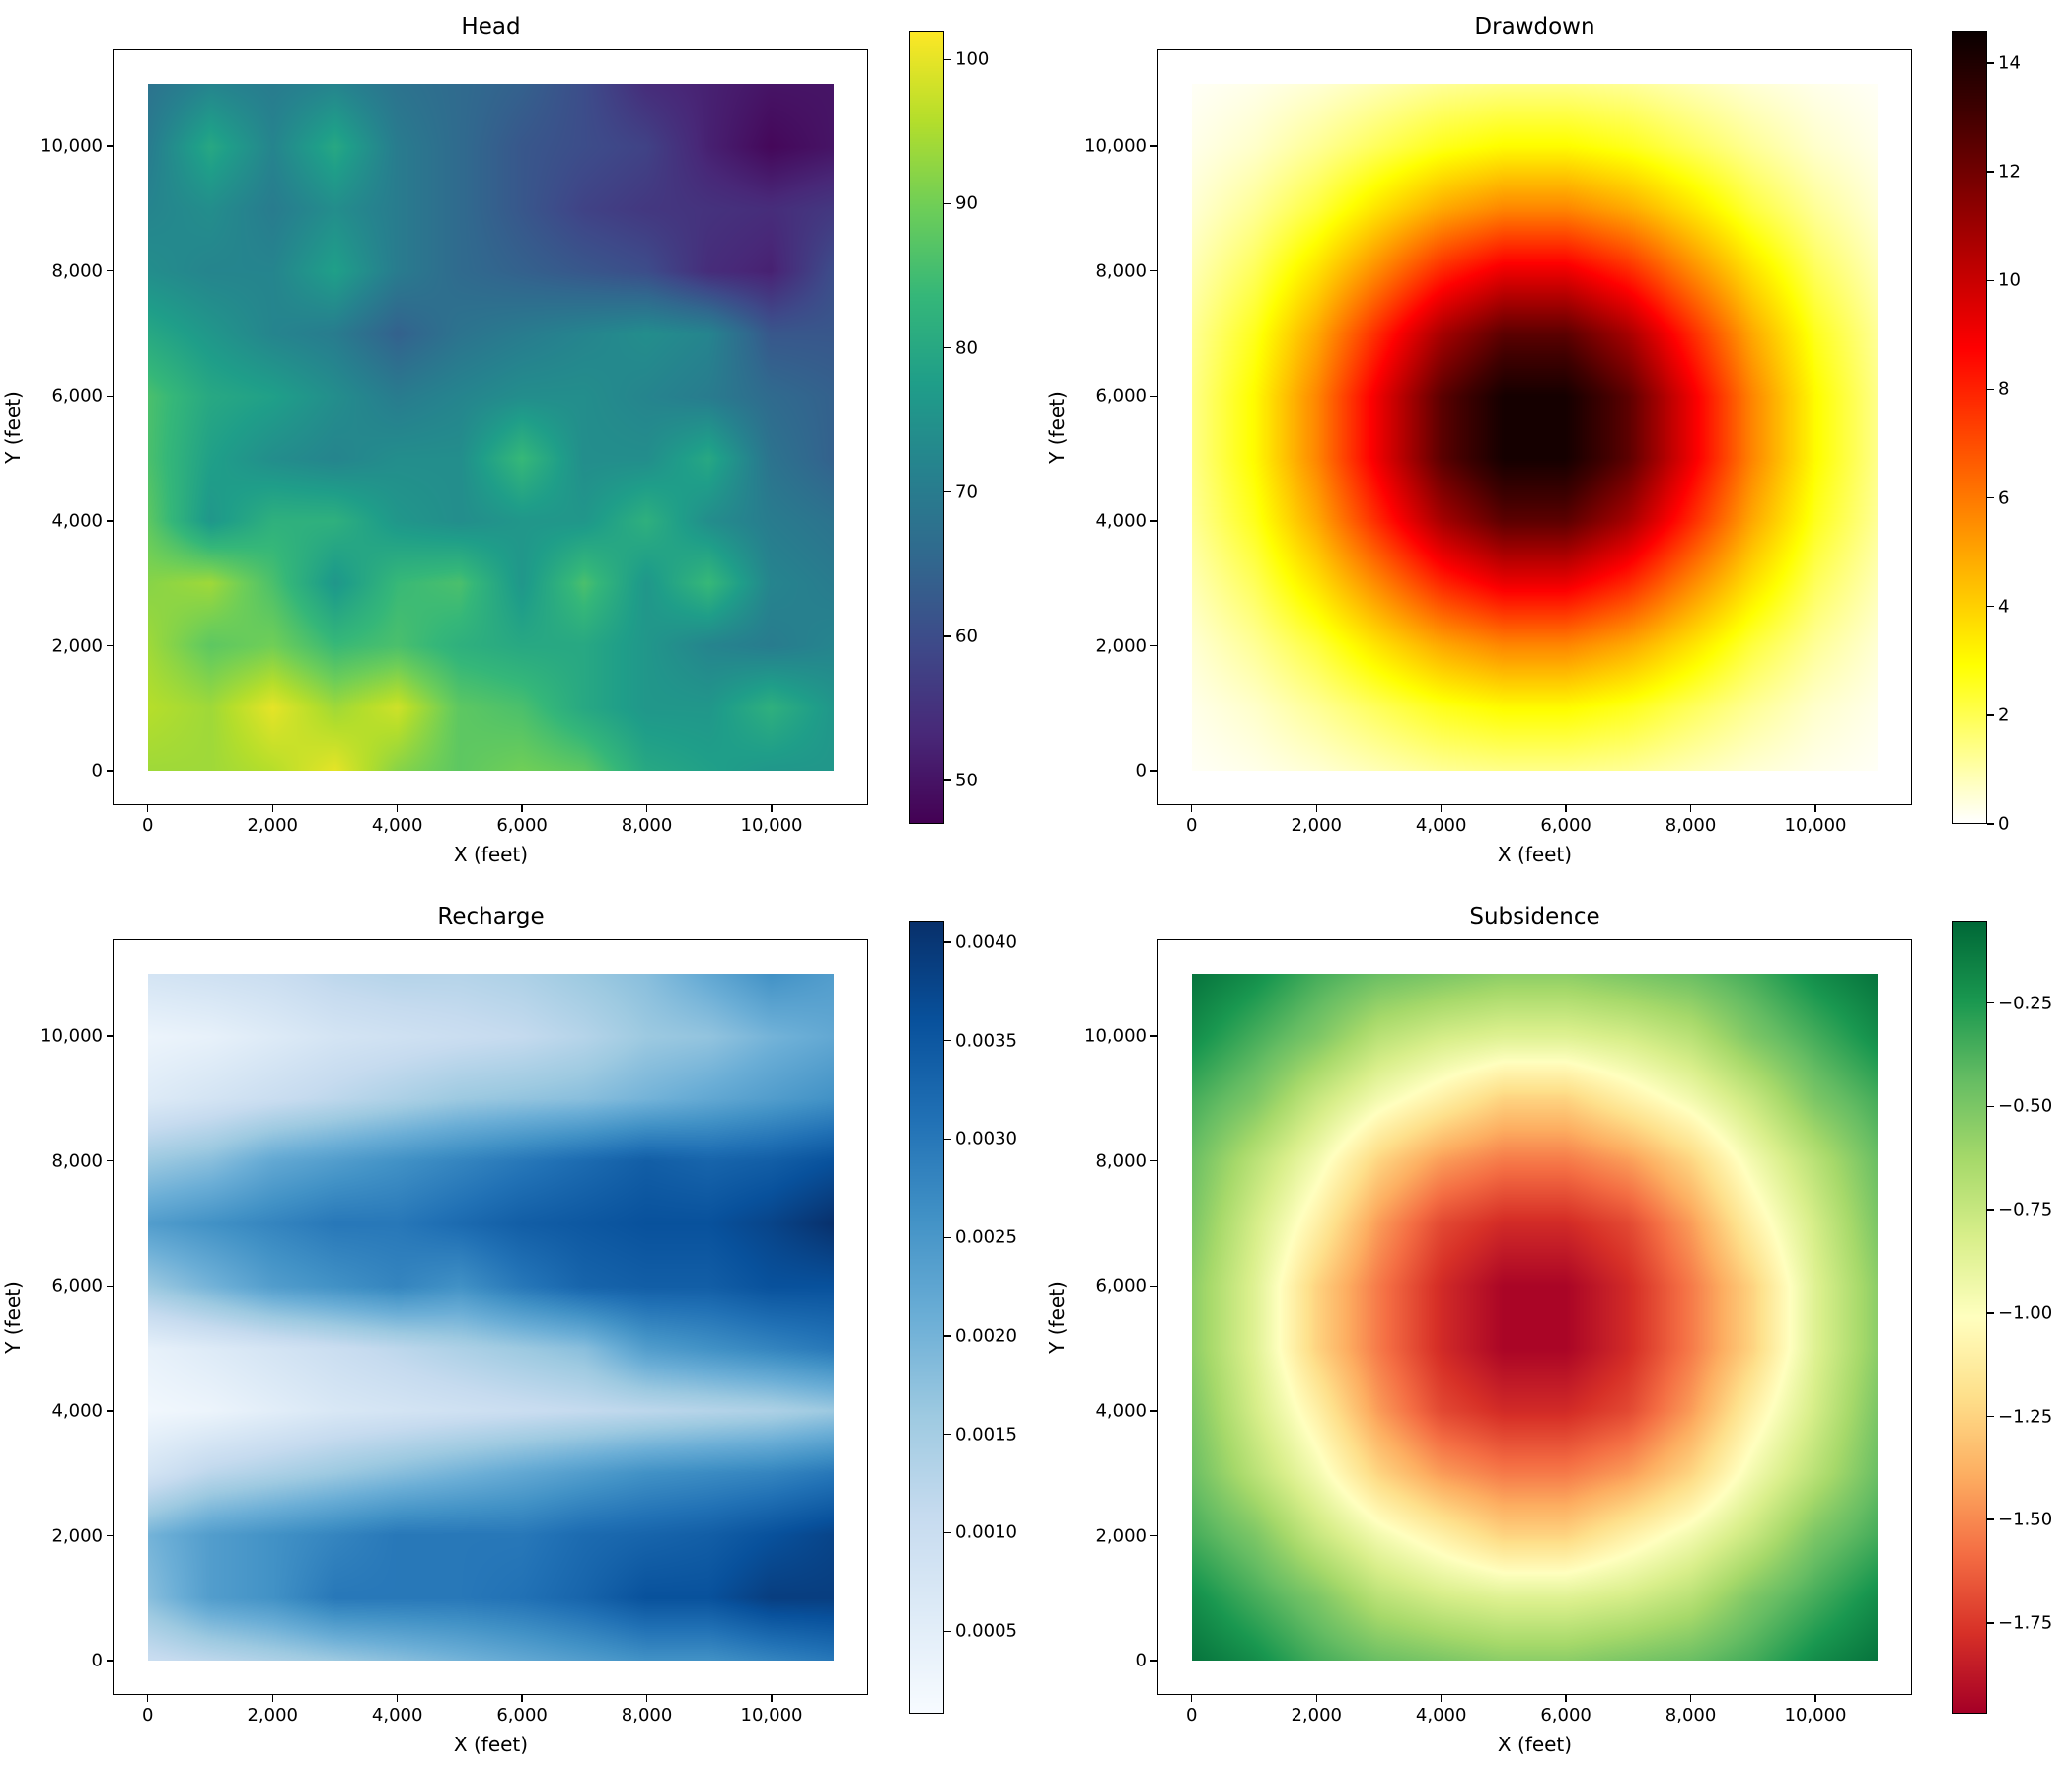  Describe the element at coordinates (966, 636) in the screenshot. I see `colorbar-tick-label: 60` at that location.